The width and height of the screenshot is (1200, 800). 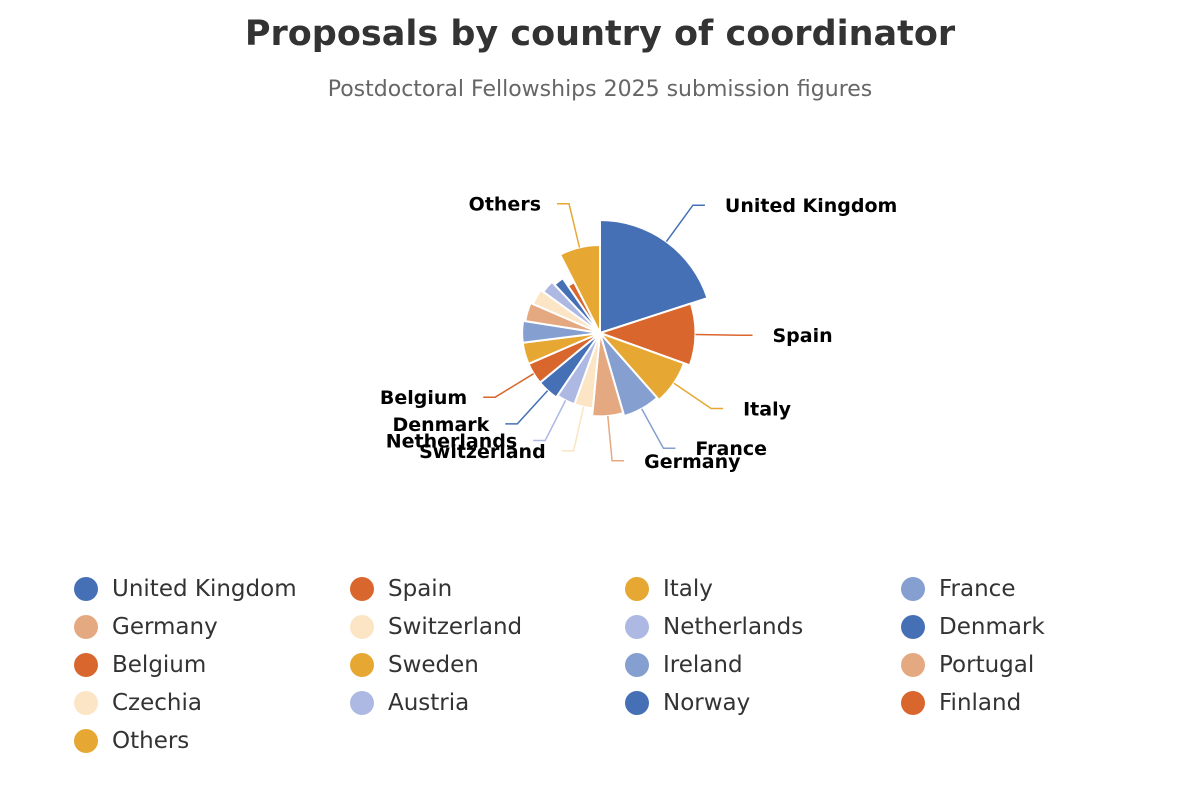 I want to click on legend-label: Others, so click(x=151, y=741).